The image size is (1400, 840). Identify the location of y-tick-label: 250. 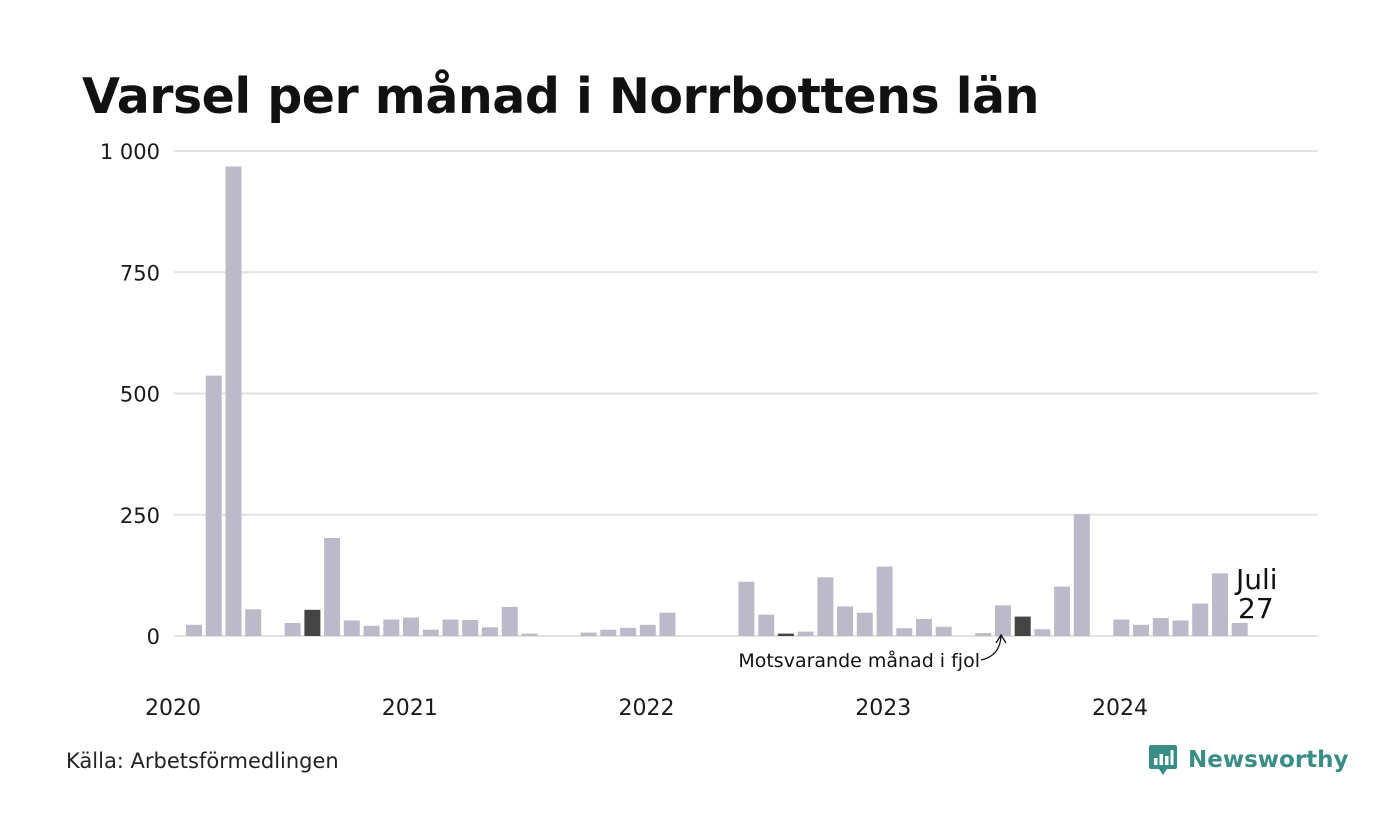
(140, 516).